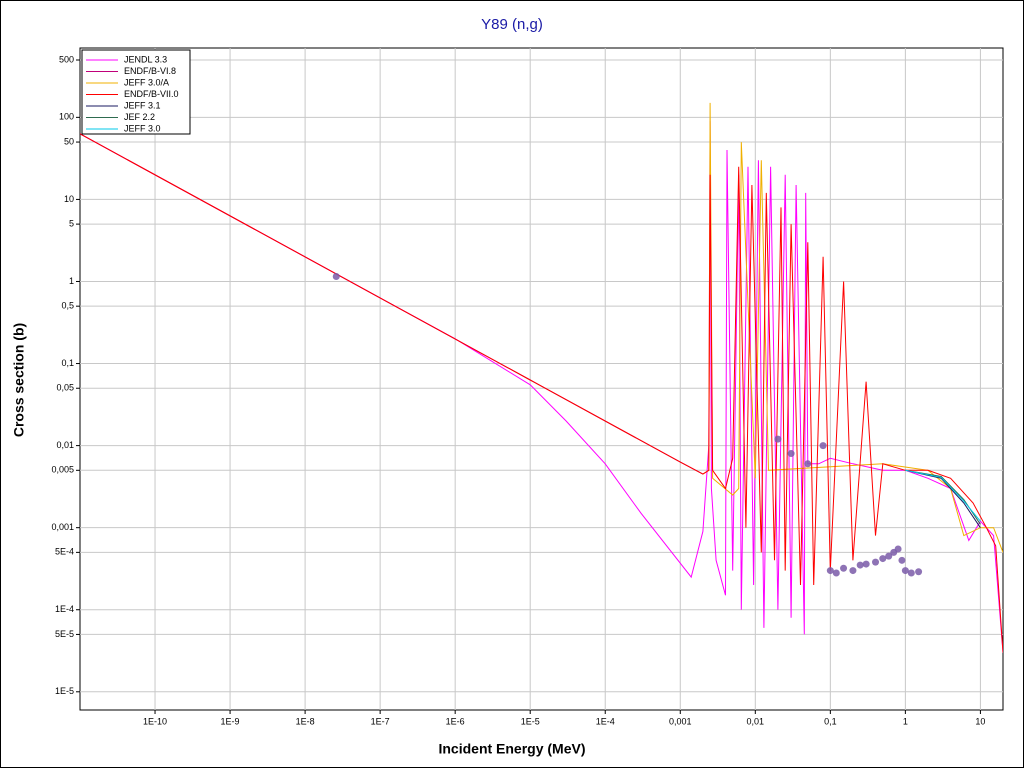  Describe the element at coordinates (65, 445) in the screenshot. I see `y-tick-label: 0,01` at that location.